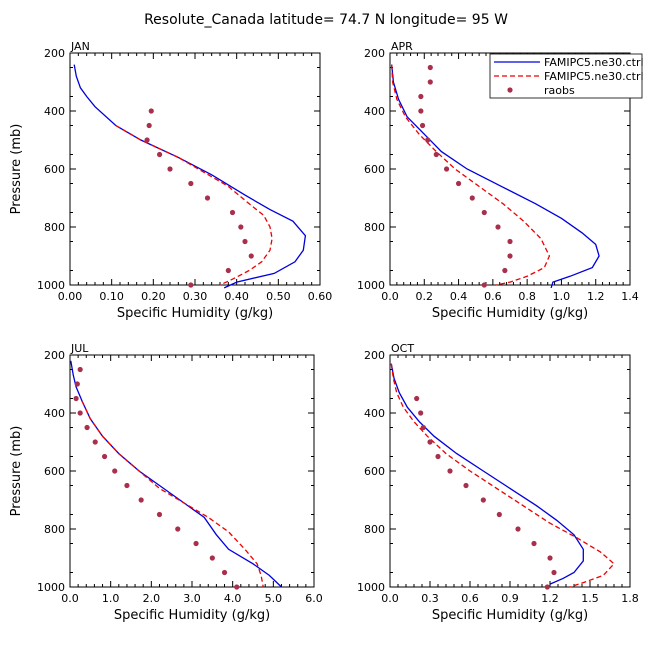  What do you see at coordinates (590, 598) in the screenshot?
I see `x-tick-label: 1.5` at bounding box center [590, 598].